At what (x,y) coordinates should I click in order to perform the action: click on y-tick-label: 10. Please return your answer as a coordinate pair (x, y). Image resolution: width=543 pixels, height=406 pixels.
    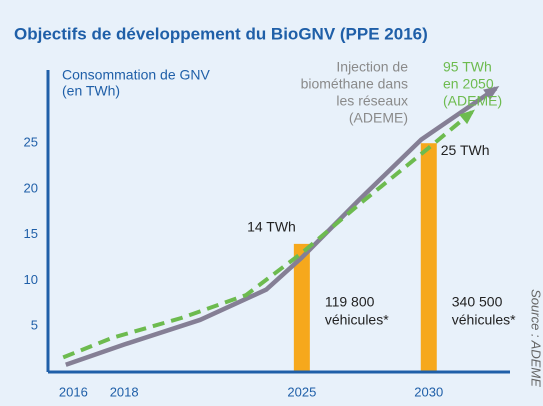
    Looking at the image, I should click on (31, 279).